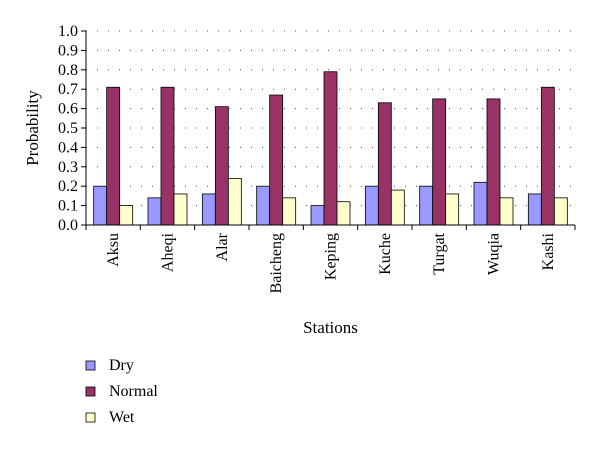 Image resolution: width=600 pixels, height=451 pixels. Describe the element at coordinates (534, 209) in the screenshot. I see `bar-dry-kashi` at that location.